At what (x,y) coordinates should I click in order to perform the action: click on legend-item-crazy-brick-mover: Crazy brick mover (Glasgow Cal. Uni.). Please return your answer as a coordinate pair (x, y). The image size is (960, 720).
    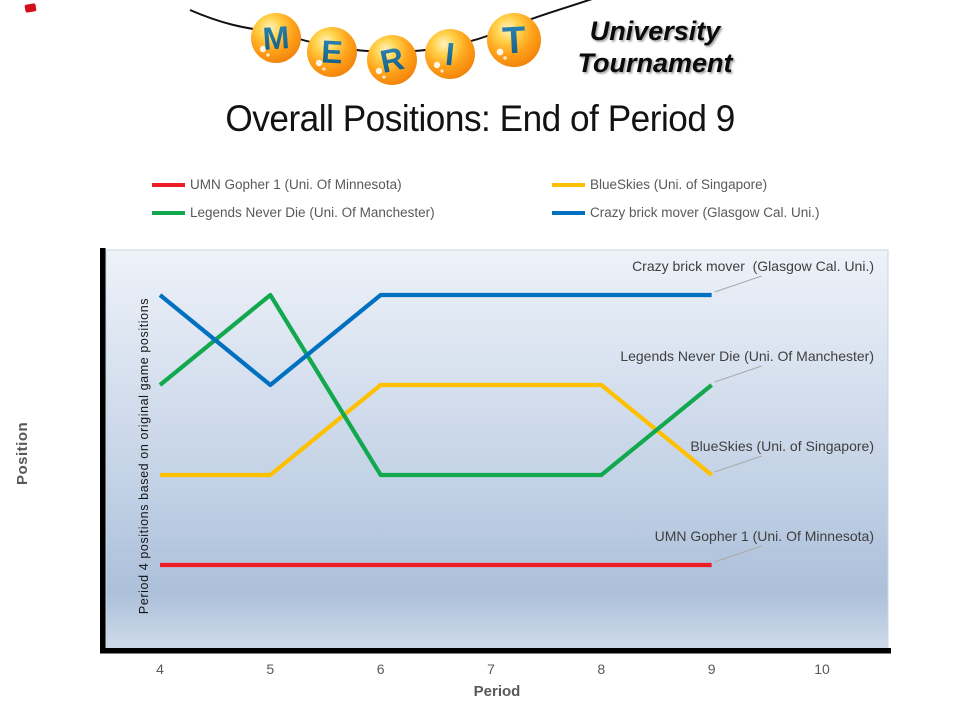
    Looking at the image, I should click on (686, 212).